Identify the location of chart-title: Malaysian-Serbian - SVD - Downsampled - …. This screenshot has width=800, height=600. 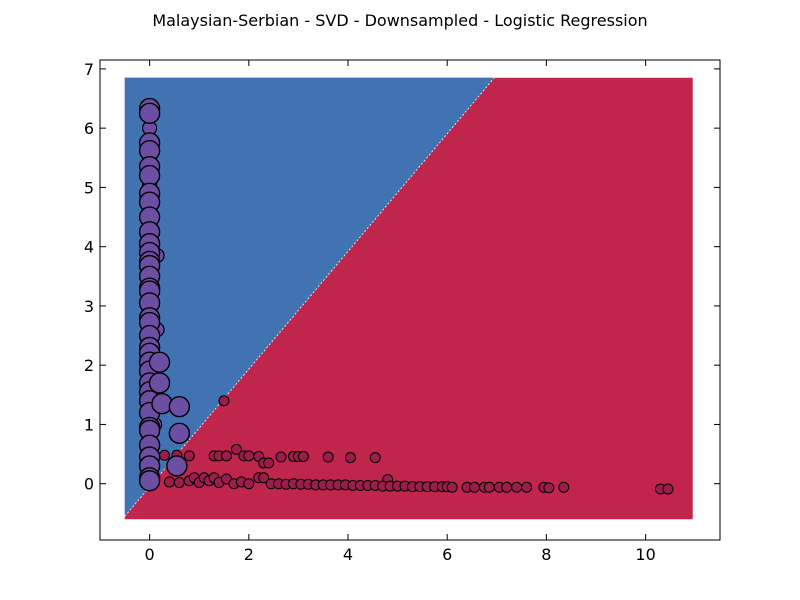
(399, 20).